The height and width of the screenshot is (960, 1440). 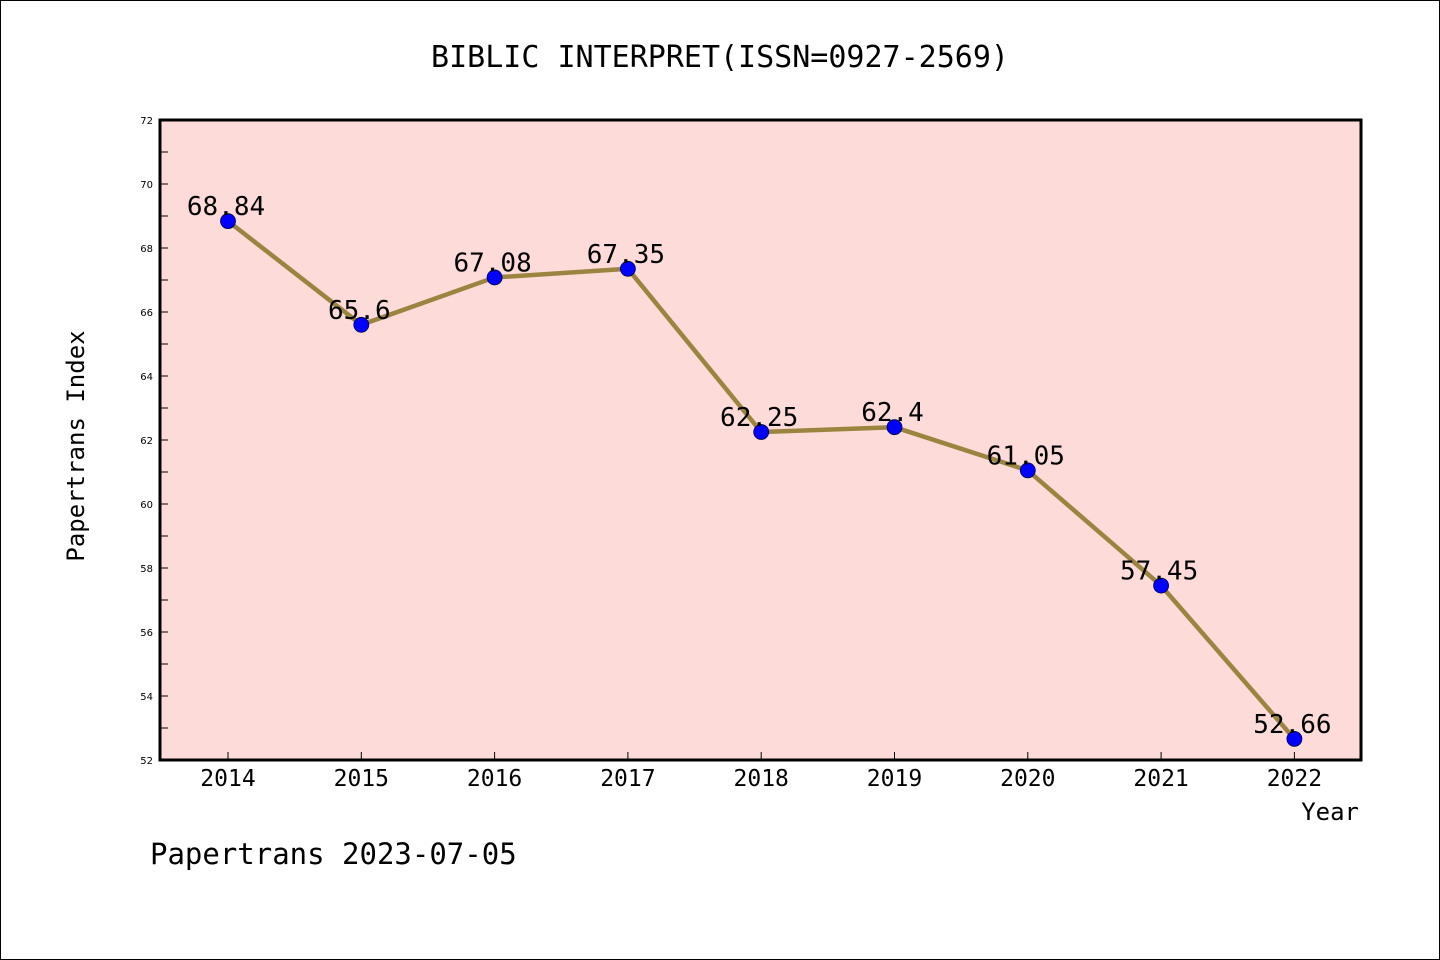 I want to click on x-axis: 2014 2015 2016 2017 2018 2019 2020 2021 2022, so click(x=761, y=772).